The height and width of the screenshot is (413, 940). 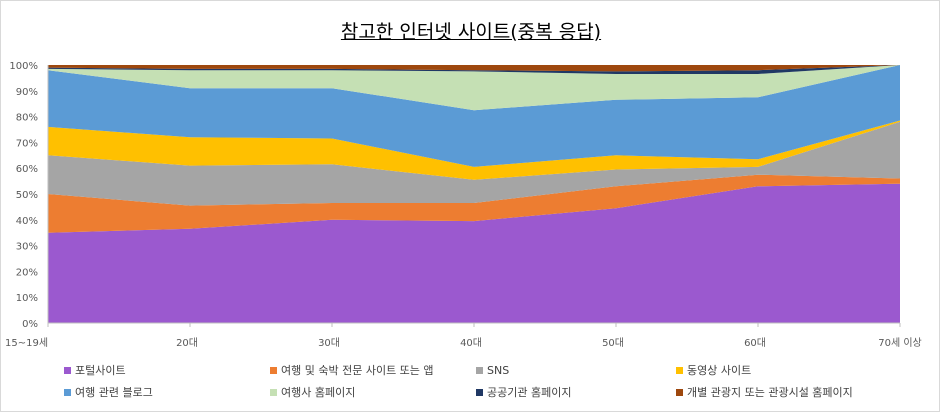 What do you see at coordinates (471, 32) in the screenshot?
I see `chart-title: 참고한 인터넷 사이트(중복 응답)` at bounding box center [471, 32].